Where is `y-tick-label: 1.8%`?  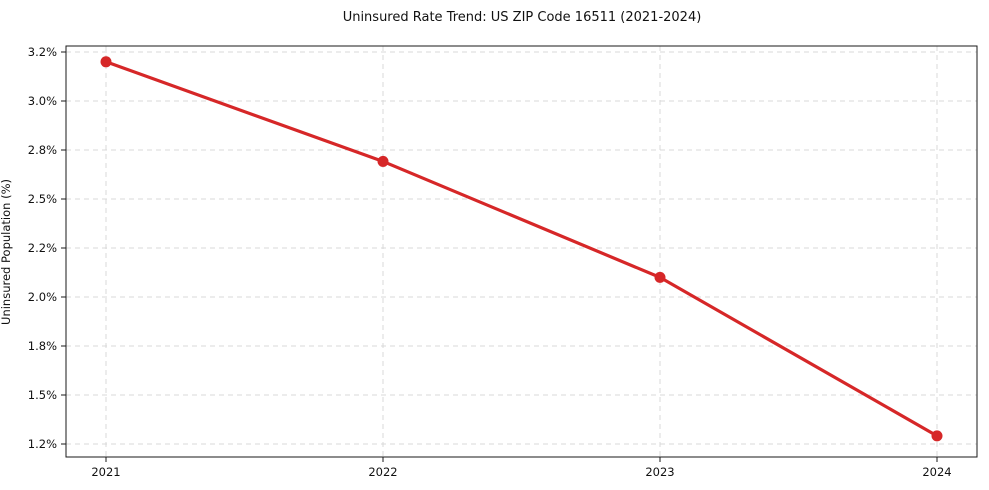 y-tick-label: 1.8% is located at coordinates (42, 346).